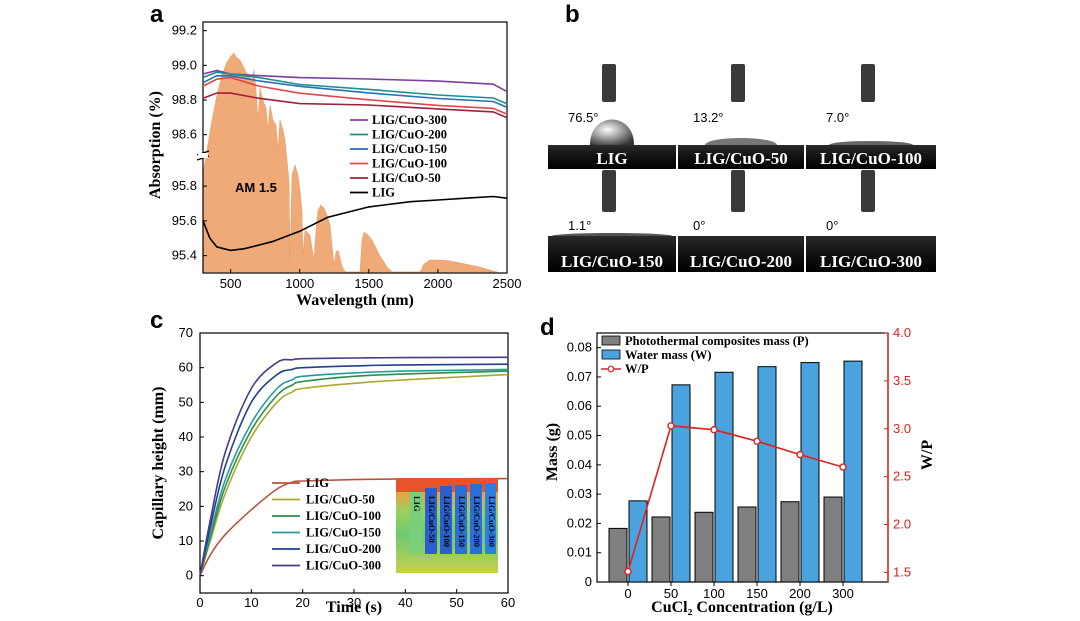 This screenshot has width=1080, height=621. I want to click on droplet, so click(612, 132).